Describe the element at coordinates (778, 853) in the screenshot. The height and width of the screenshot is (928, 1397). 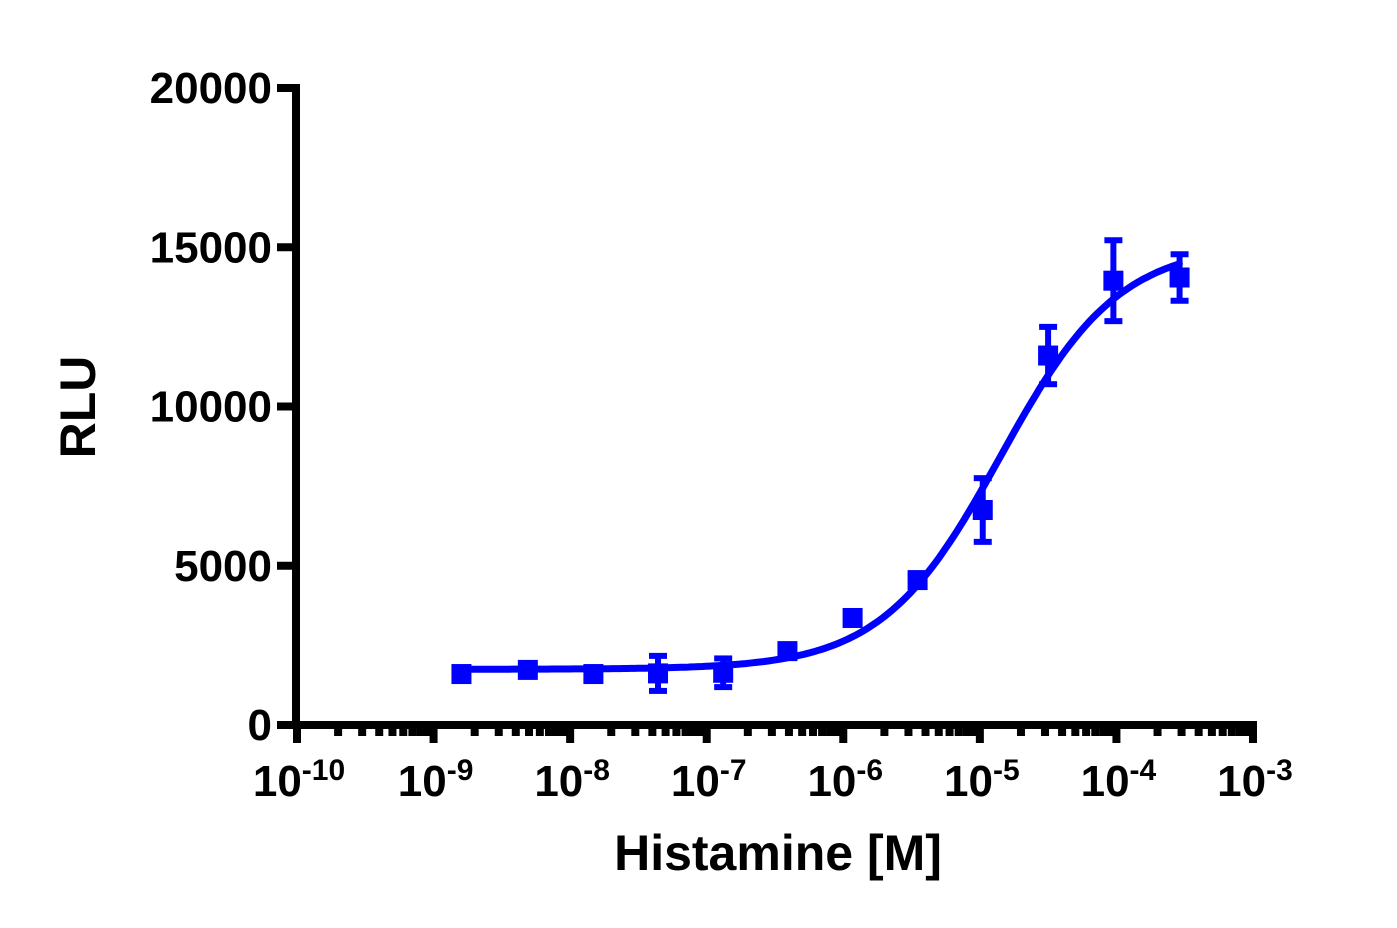
I see `x-axis-label: Histamine [M]` at that location.